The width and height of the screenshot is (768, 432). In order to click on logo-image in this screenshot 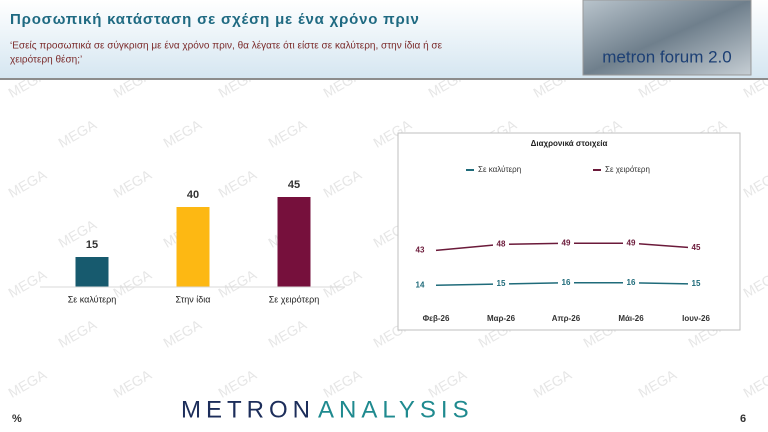, I will do `click(667, 38)`.